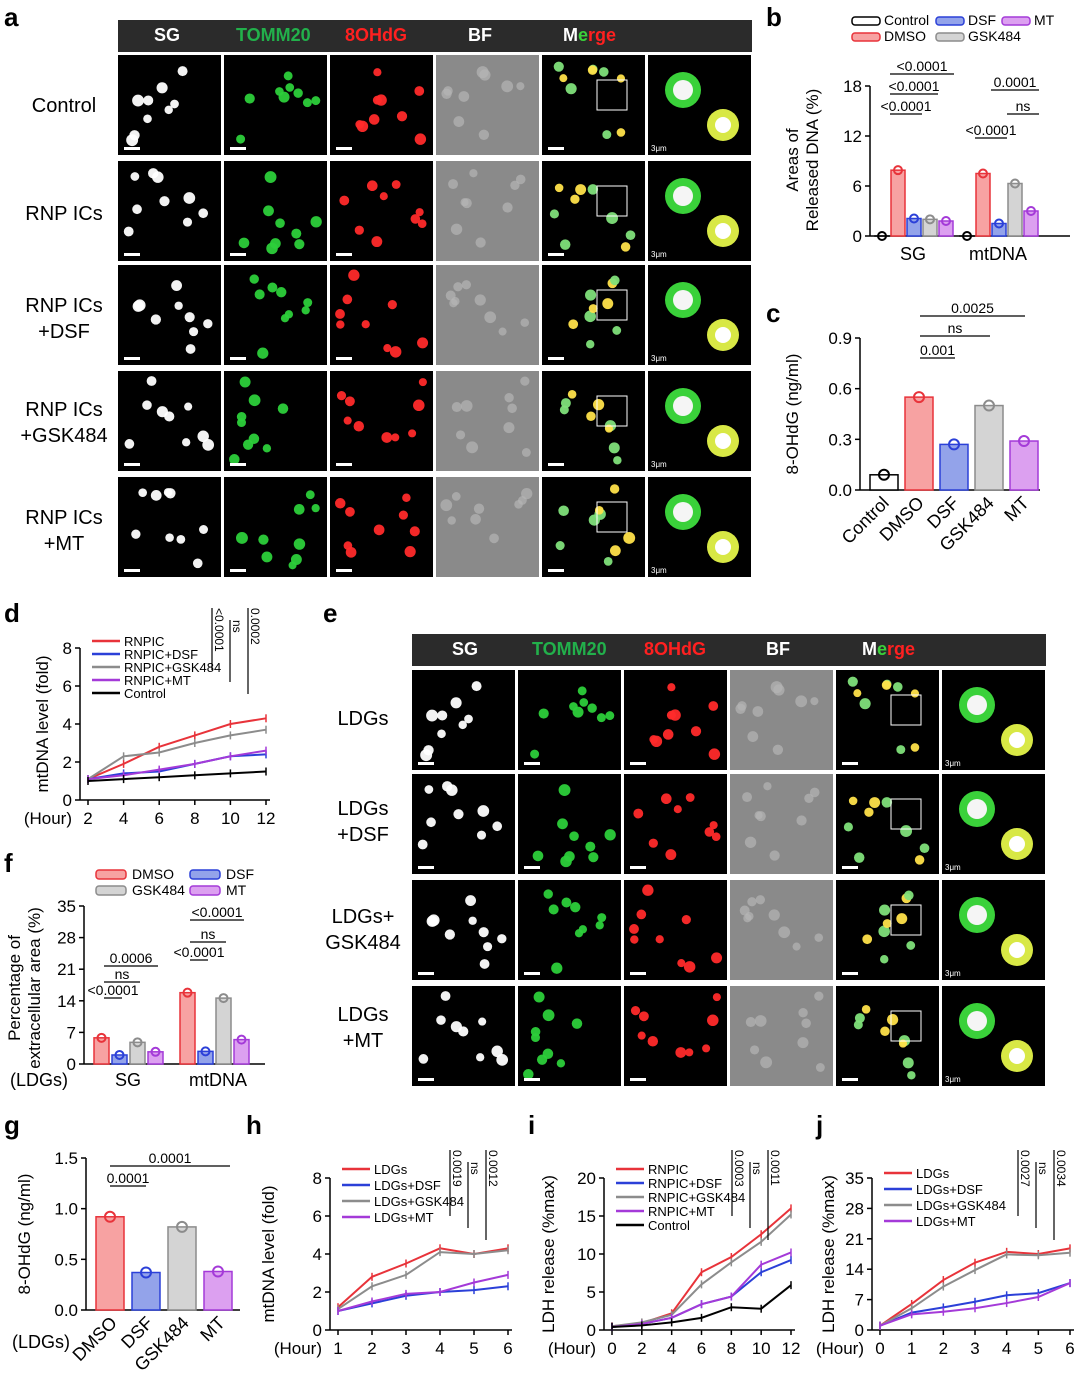 Image resolution: width=1080 pixels, height=1397 pixels. Describe the element at coordinates (812, 160) in the screenshot. I see `y-axis-label-line2: Released DNA (%)` at that location.